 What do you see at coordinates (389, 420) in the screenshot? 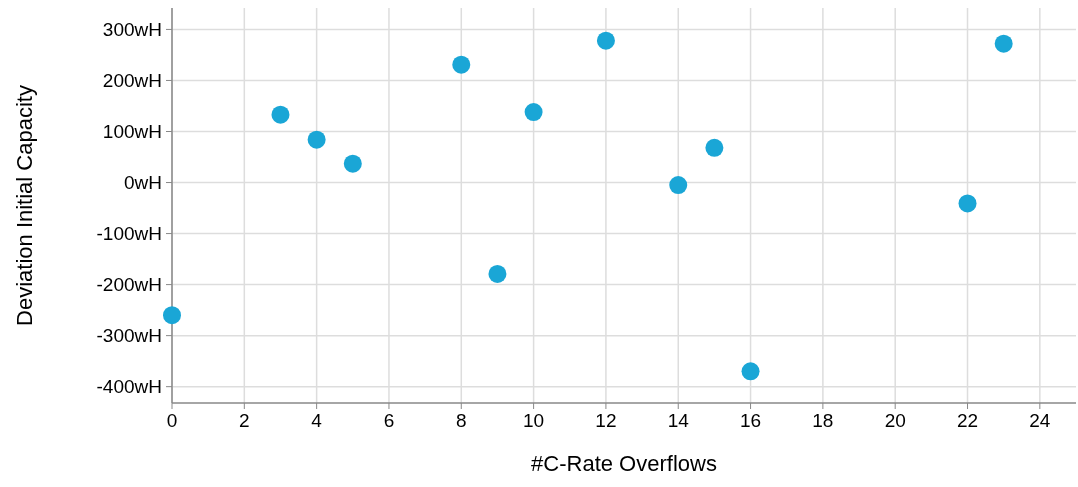
I see `x-tick-label: 6` at bounding box center [389, 420].